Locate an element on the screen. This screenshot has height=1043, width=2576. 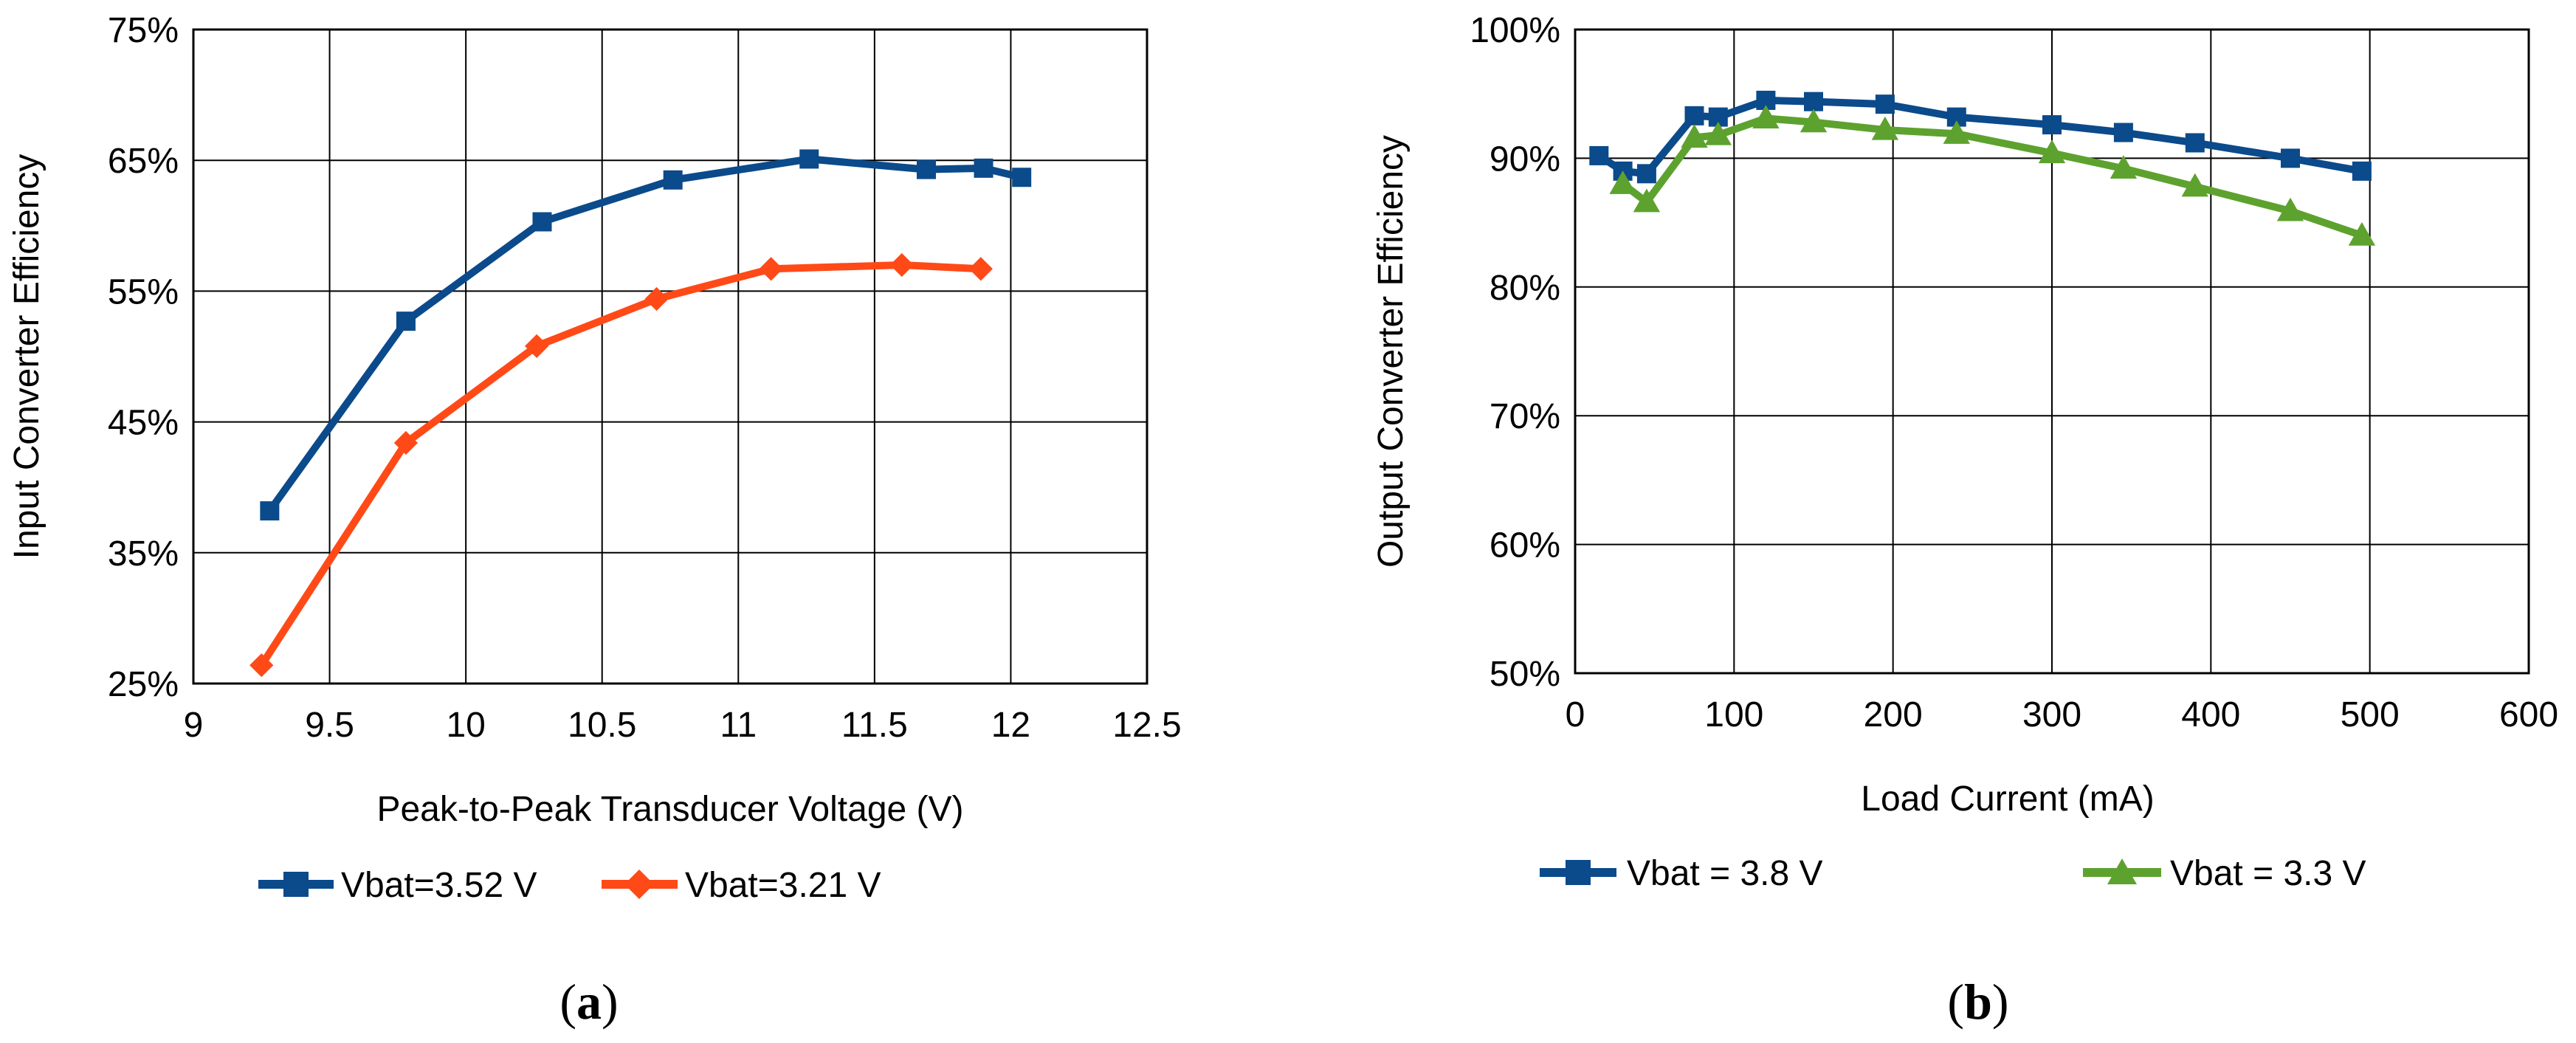
chart-b-legend-item-1: Vbat = 3.3 V is located at coordinates (2224, 873).